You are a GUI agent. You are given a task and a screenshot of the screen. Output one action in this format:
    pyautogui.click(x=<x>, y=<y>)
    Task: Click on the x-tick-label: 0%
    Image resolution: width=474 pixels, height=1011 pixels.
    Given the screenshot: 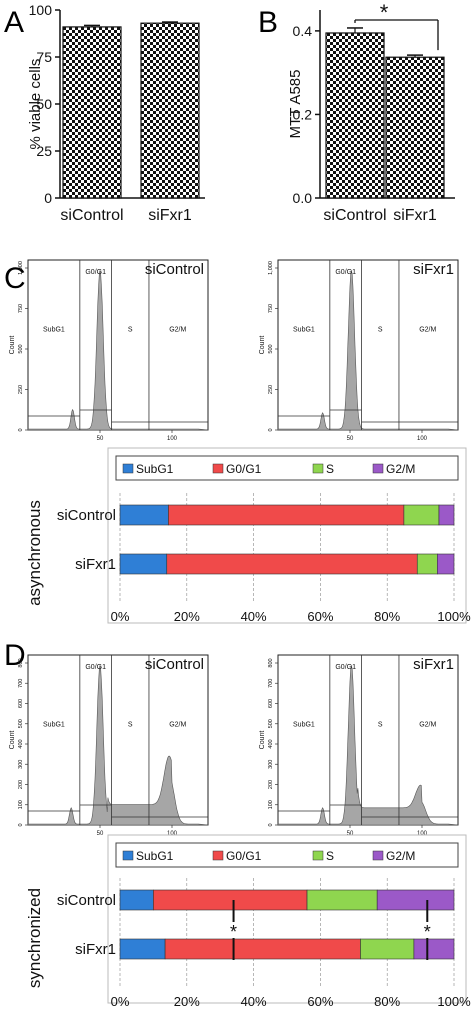 What is the action you would take?
    pyautogui.click(x=120, y=616)
    